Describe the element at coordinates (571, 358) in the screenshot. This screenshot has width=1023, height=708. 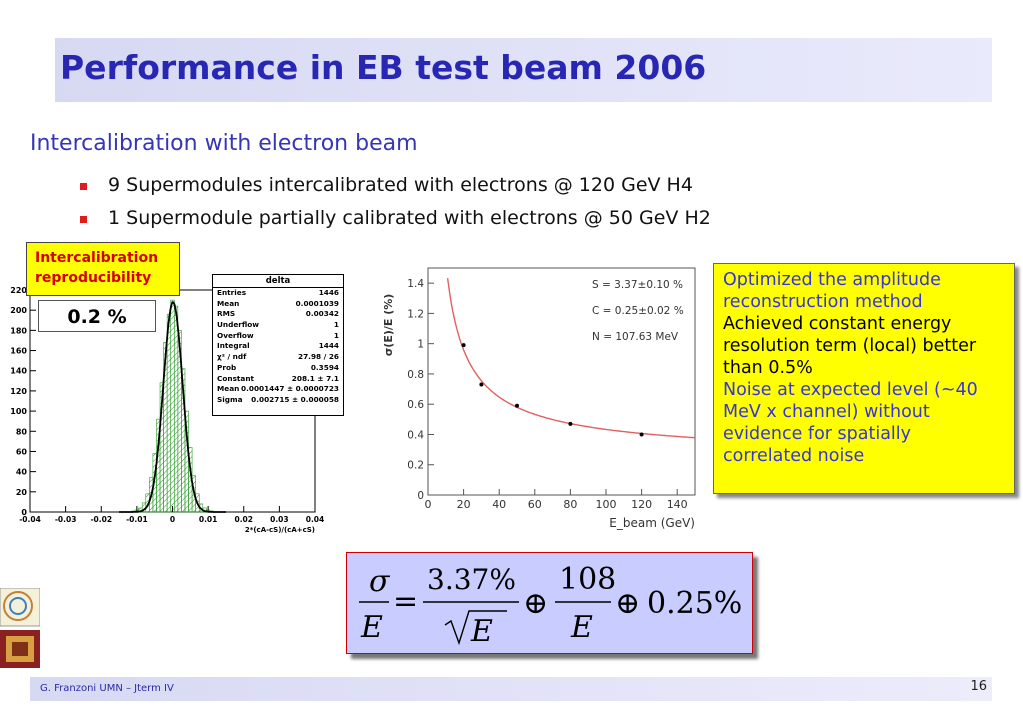
I see `fit-curve-line` at that location.